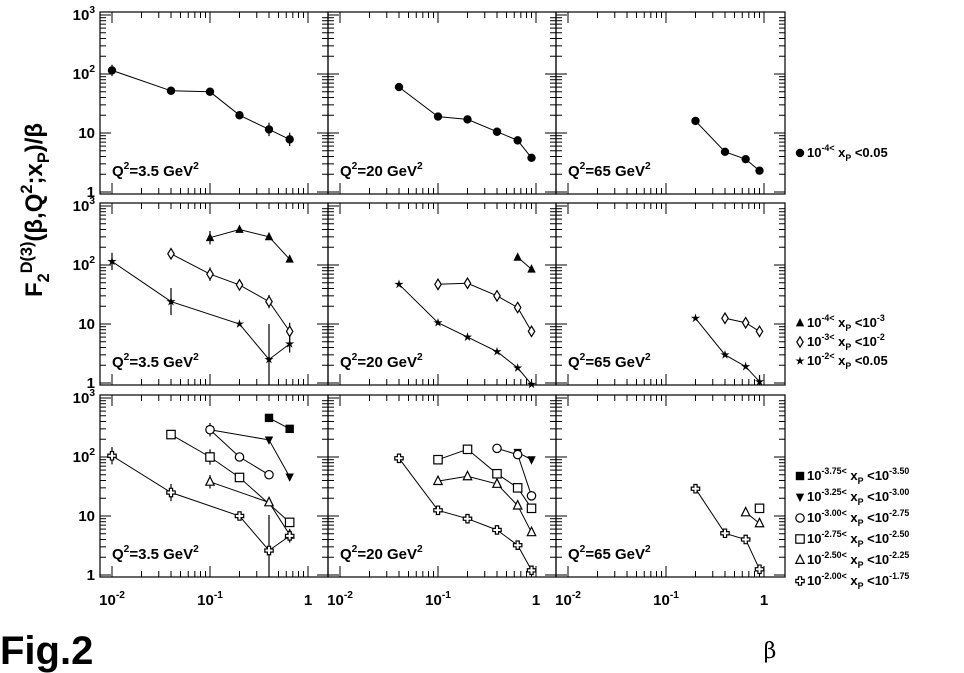  Describe the element at coordinates (852, 518) in the screenshot. I see `legend-item: 10-3.00< xP <10-2.75` at that location.